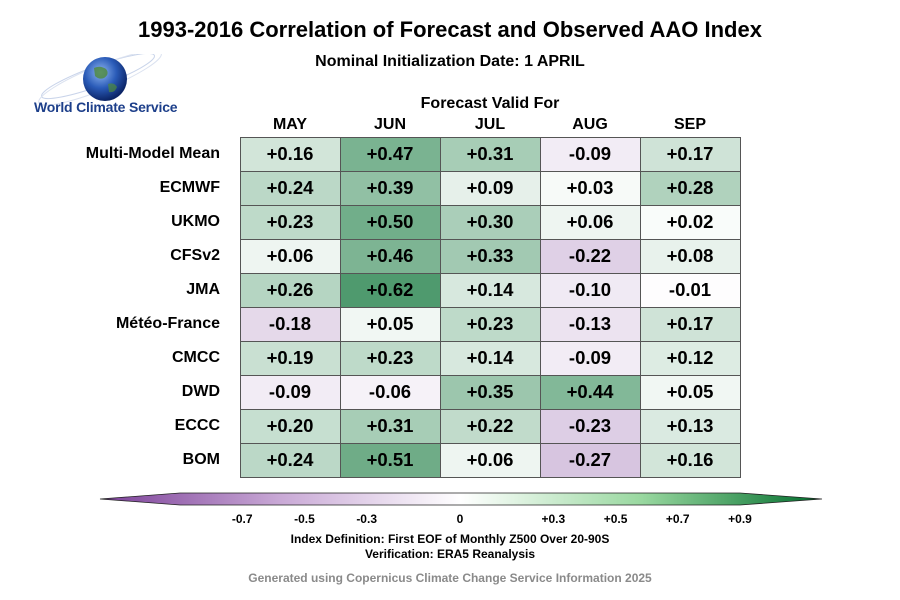  What do you see at coordinates (195, 221) in the screenshot?
I see `row-label: UKMO` at bounding box center [195, 221].